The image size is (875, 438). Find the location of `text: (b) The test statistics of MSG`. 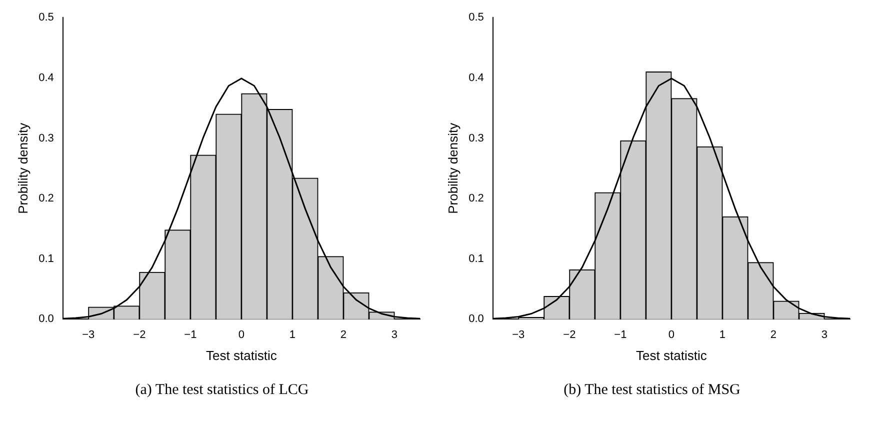

text: (b) The test statistics of MSG is located at coordinates (652, 390).